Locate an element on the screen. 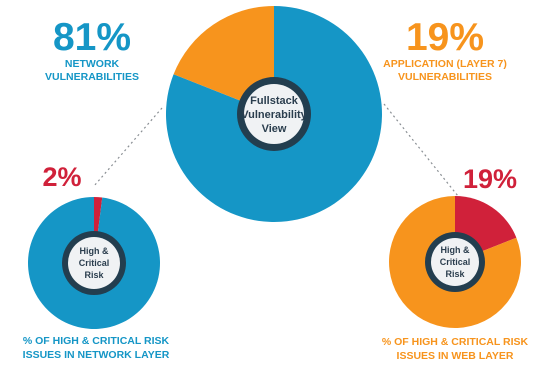  web-risk-caption-line-2: ISSUES IN WEB LAYER is located at coordinates (455, 356).